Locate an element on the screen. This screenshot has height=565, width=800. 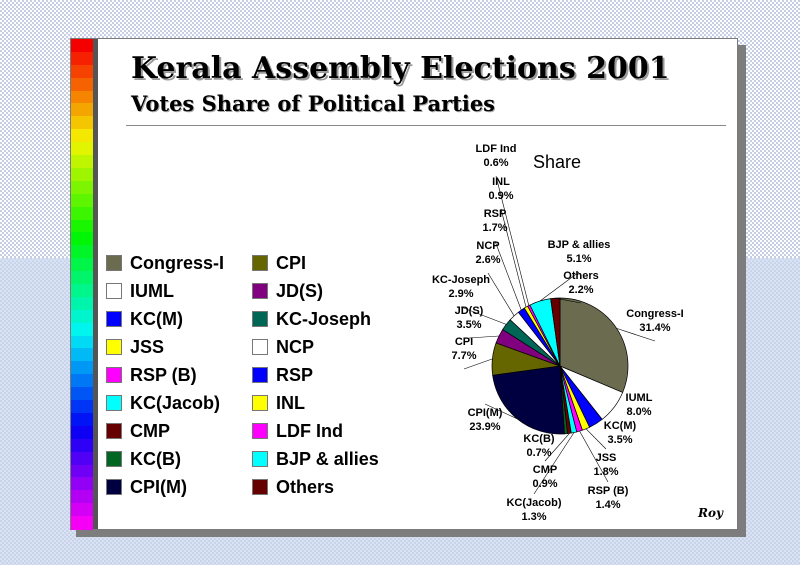
page-title: Kerala Assembly Elections 2001 is located at coordinates (400, 68).